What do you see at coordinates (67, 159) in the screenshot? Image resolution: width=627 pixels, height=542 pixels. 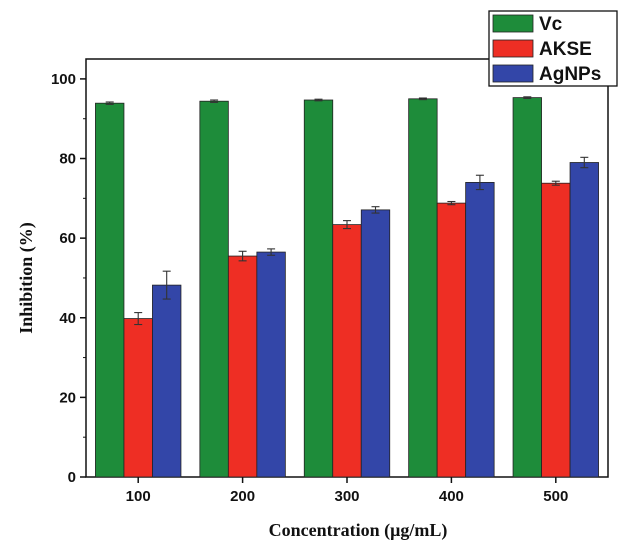 I see `y-tick-label: 80` at bounding box center [67, 159].